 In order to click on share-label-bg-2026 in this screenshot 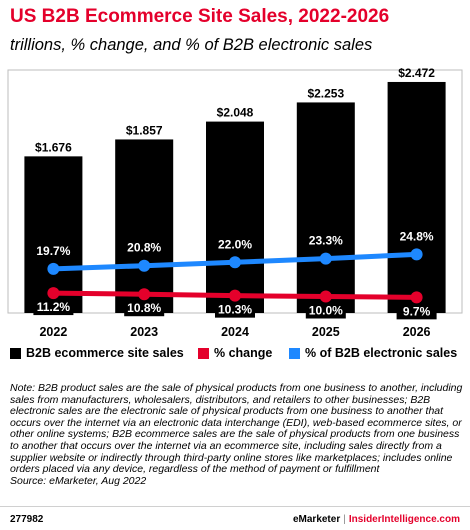, I will do `click(416, 237)`.